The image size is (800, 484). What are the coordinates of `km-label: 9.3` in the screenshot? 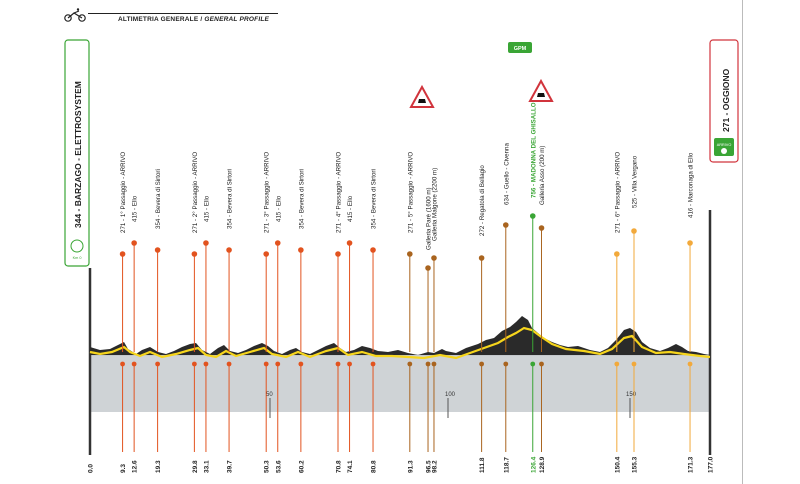 It's located at (123, 468).